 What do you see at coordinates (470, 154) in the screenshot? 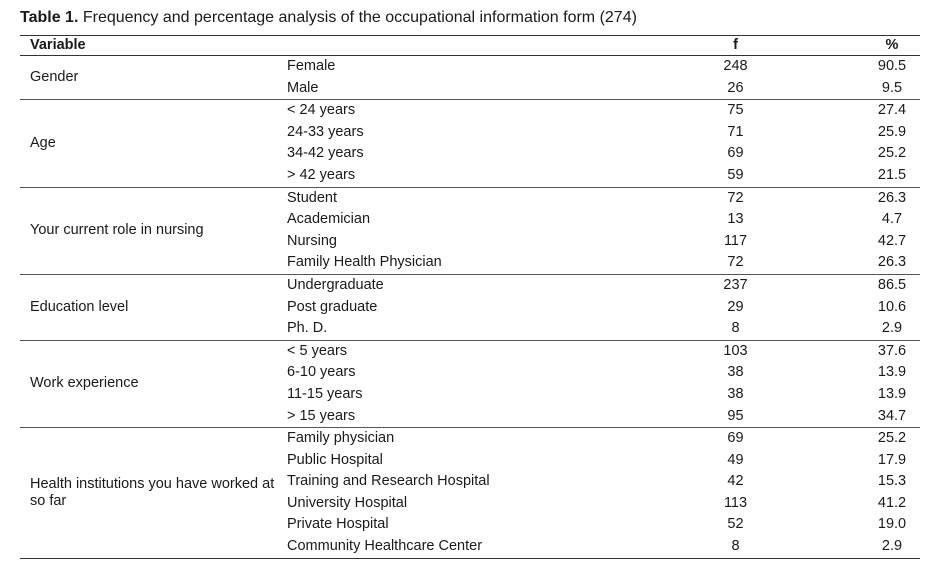
I see `table-row: 34-42 years 69 25.2` at bounding box center [470, 154].